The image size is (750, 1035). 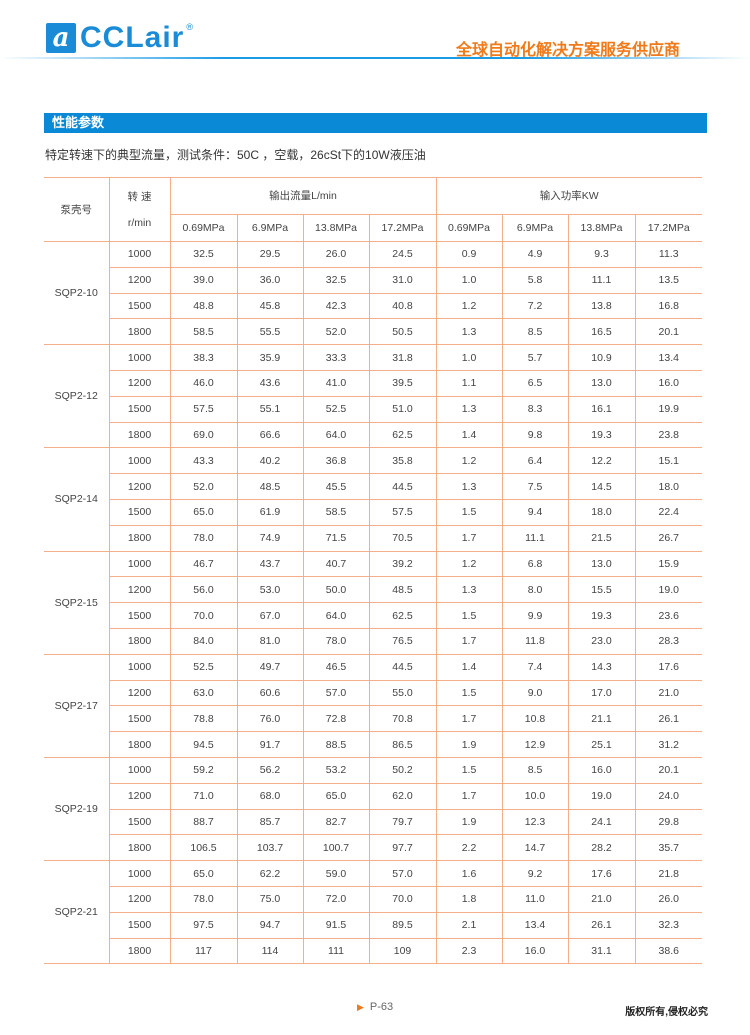 I want to click on flow-cell: 44.5, so click(x=402, y=667).